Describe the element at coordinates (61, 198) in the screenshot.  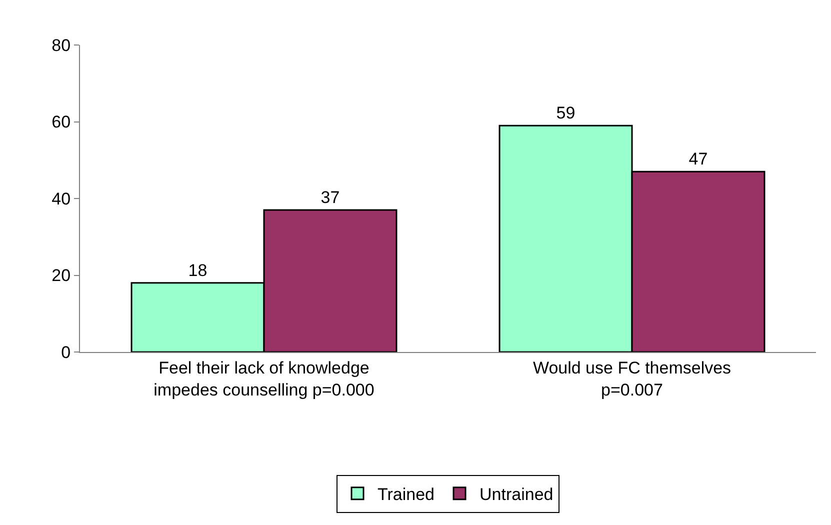
I see `y-tick-label: 40` at that location.